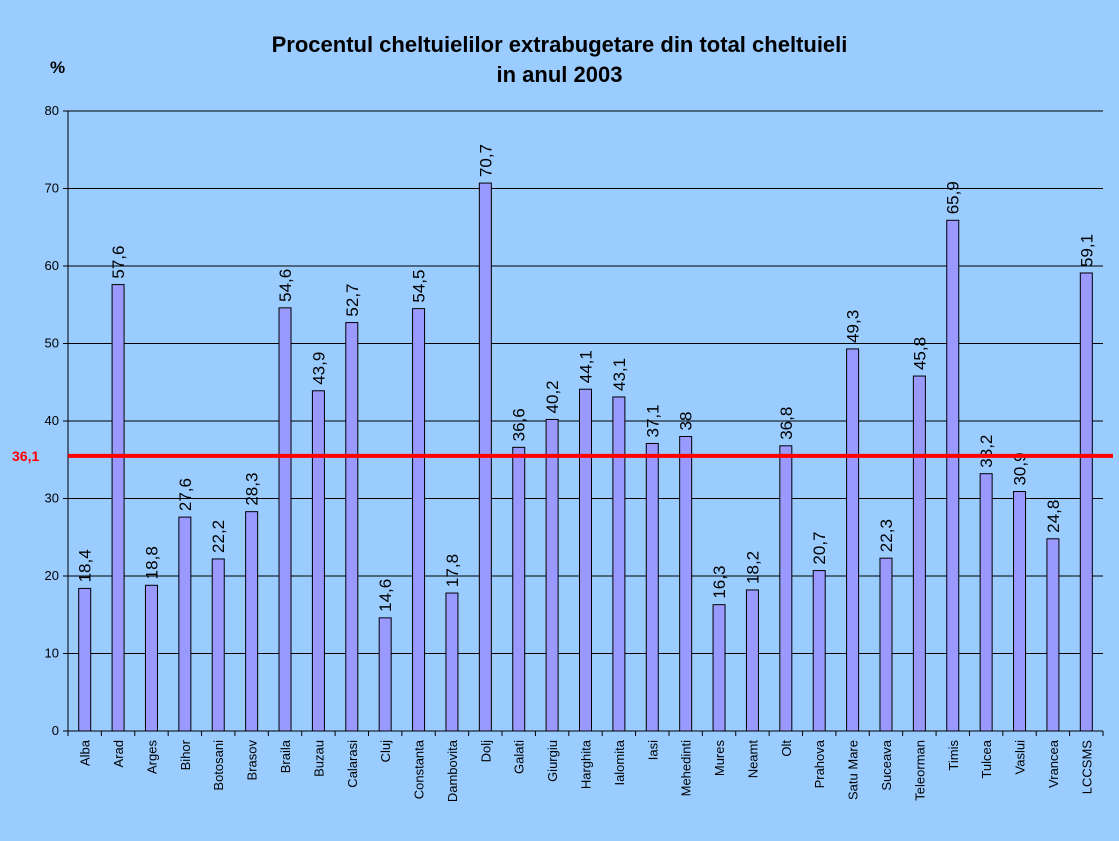 The height and width of the screenshot is (841, 1119). What do you see at coordinates (819, 763) in the screenshot?
I see `category-label: Prahova` at bounding box center [819, 763].